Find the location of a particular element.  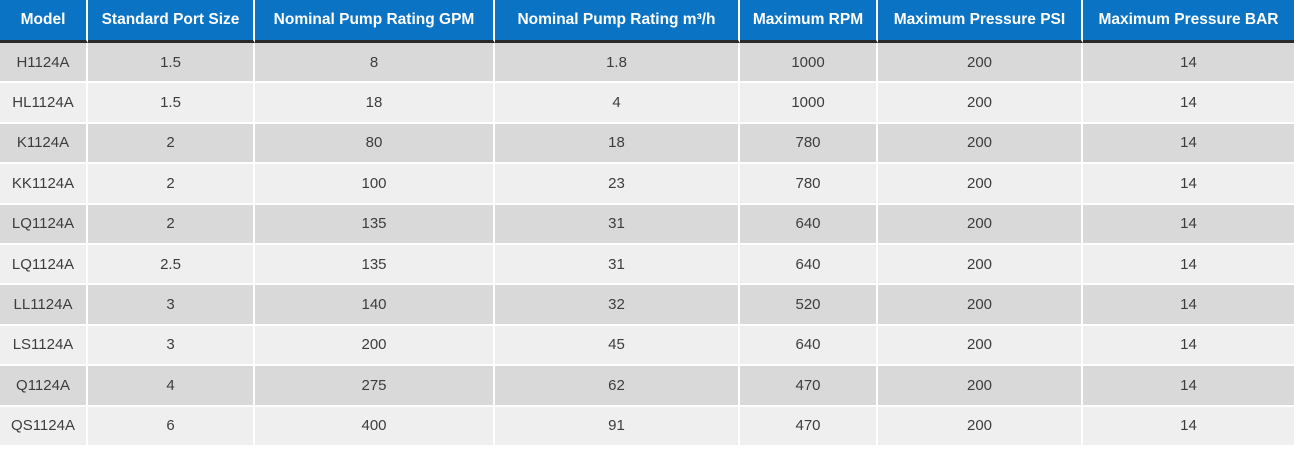

table-cell: 8 is located at coordinates (375, 63).